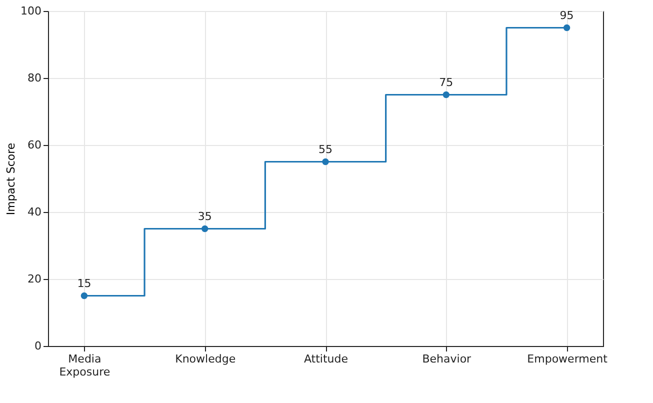  Describe the element at coordinates (567, 15) in the screenshot. I see `data-label: 95` at that location.